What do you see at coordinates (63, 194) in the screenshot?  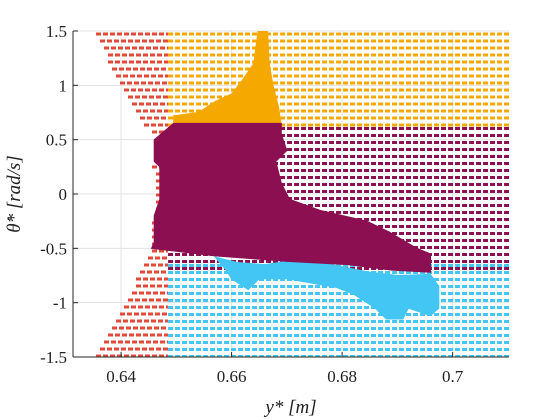 I see `y-tick-label: 0` at bounding box center [63, 194].